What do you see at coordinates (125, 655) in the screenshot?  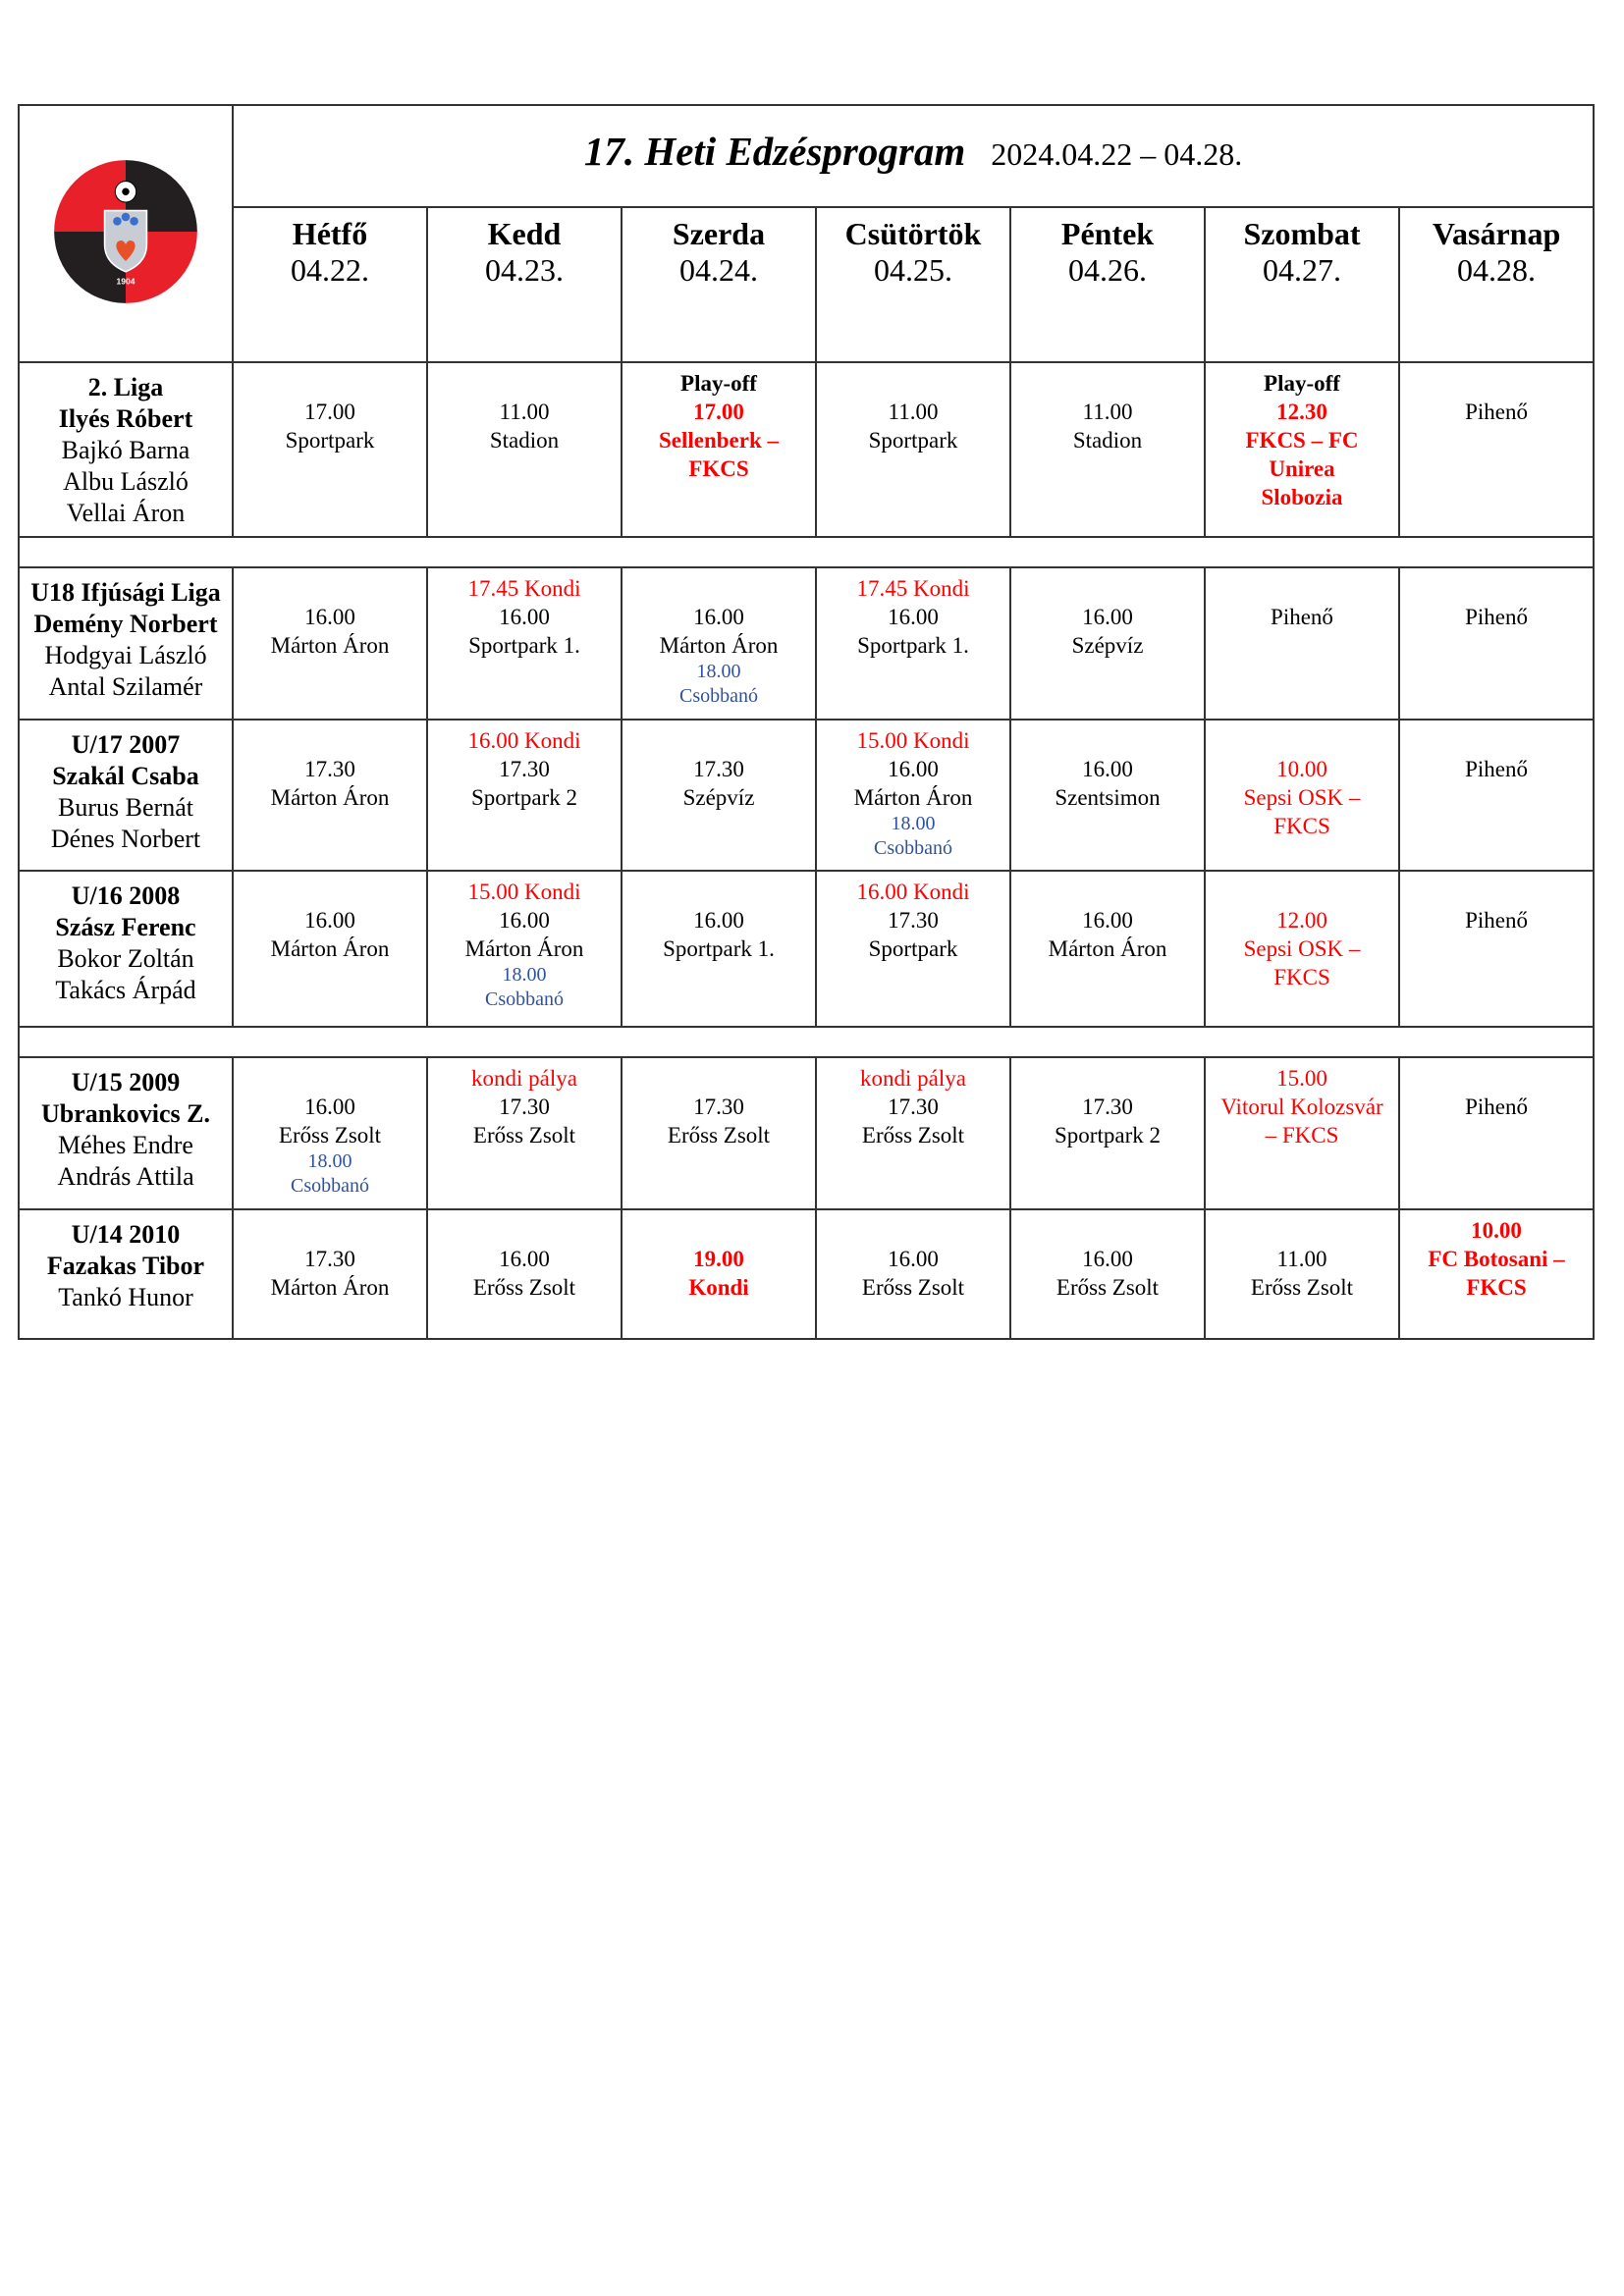 I see `coach-name: Hodgyai László` at bounding box center [125, 655].